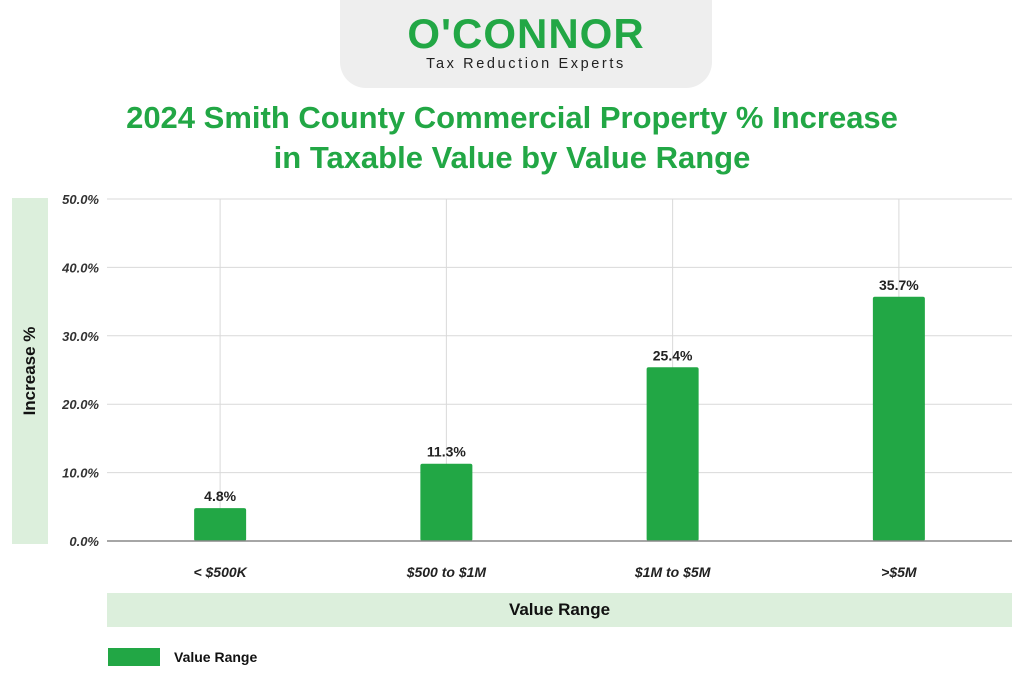  What do you see at coordinates (899, 572) in the screenshot?
I see `x-tick-label: >$5M` at bounding box center [899, 572].